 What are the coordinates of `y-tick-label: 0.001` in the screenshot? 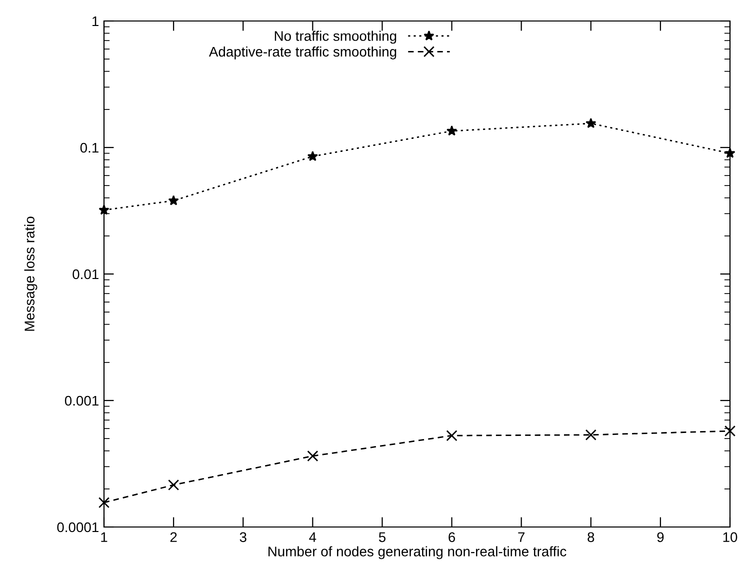 It's located at (81, 401).